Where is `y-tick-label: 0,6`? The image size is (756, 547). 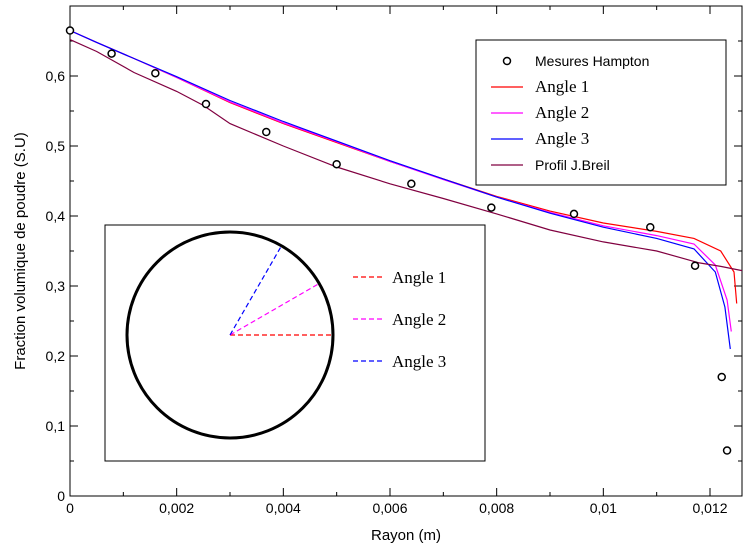
y-tick-label: 0,6 is located at coordinates (56, 76).